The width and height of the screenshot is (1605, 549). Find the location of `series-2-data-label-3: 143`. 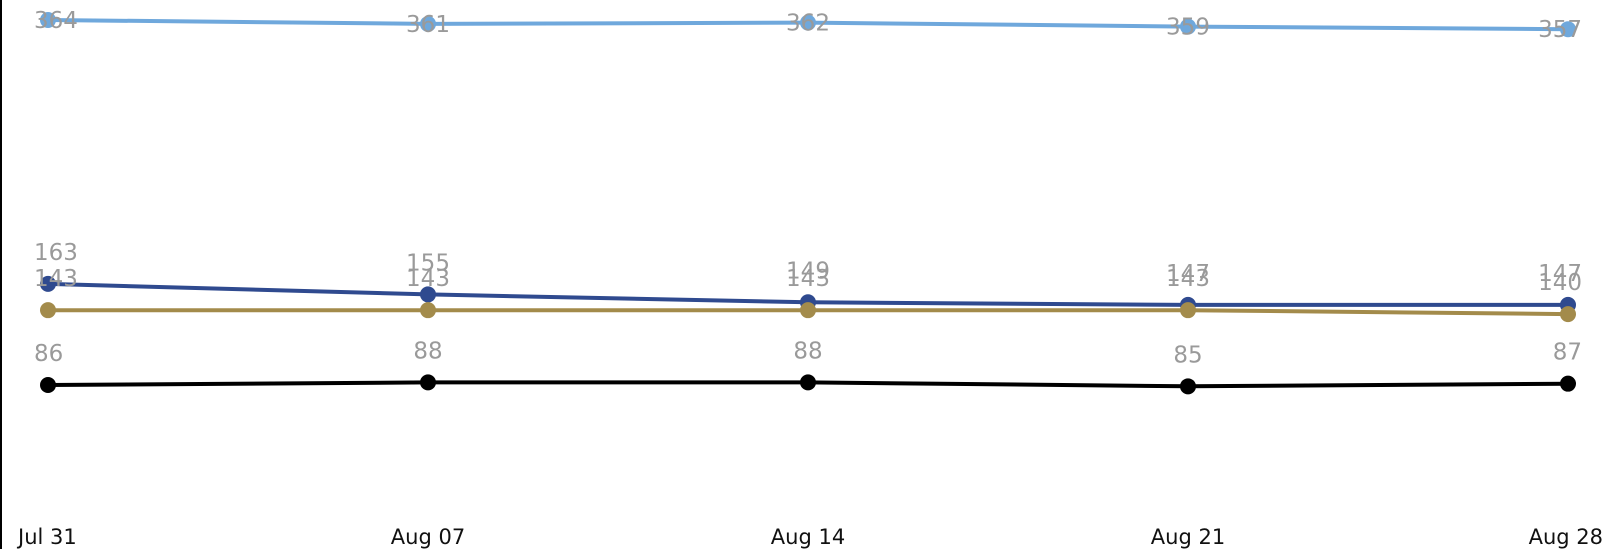

series-2-data-label-3: 143 is located at coordinates (1188, 279).